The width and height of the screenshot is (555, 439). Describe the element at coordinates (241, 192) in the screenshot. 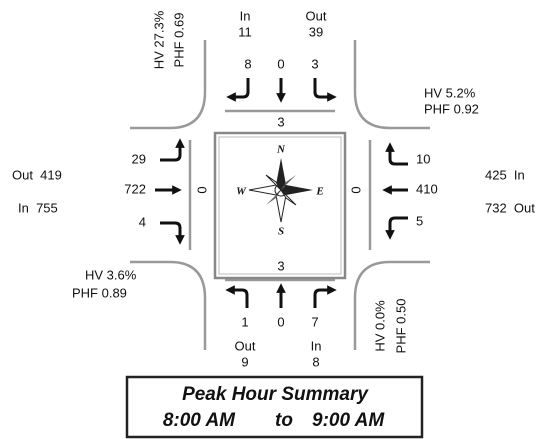

I see `compass-w: W` at that location.